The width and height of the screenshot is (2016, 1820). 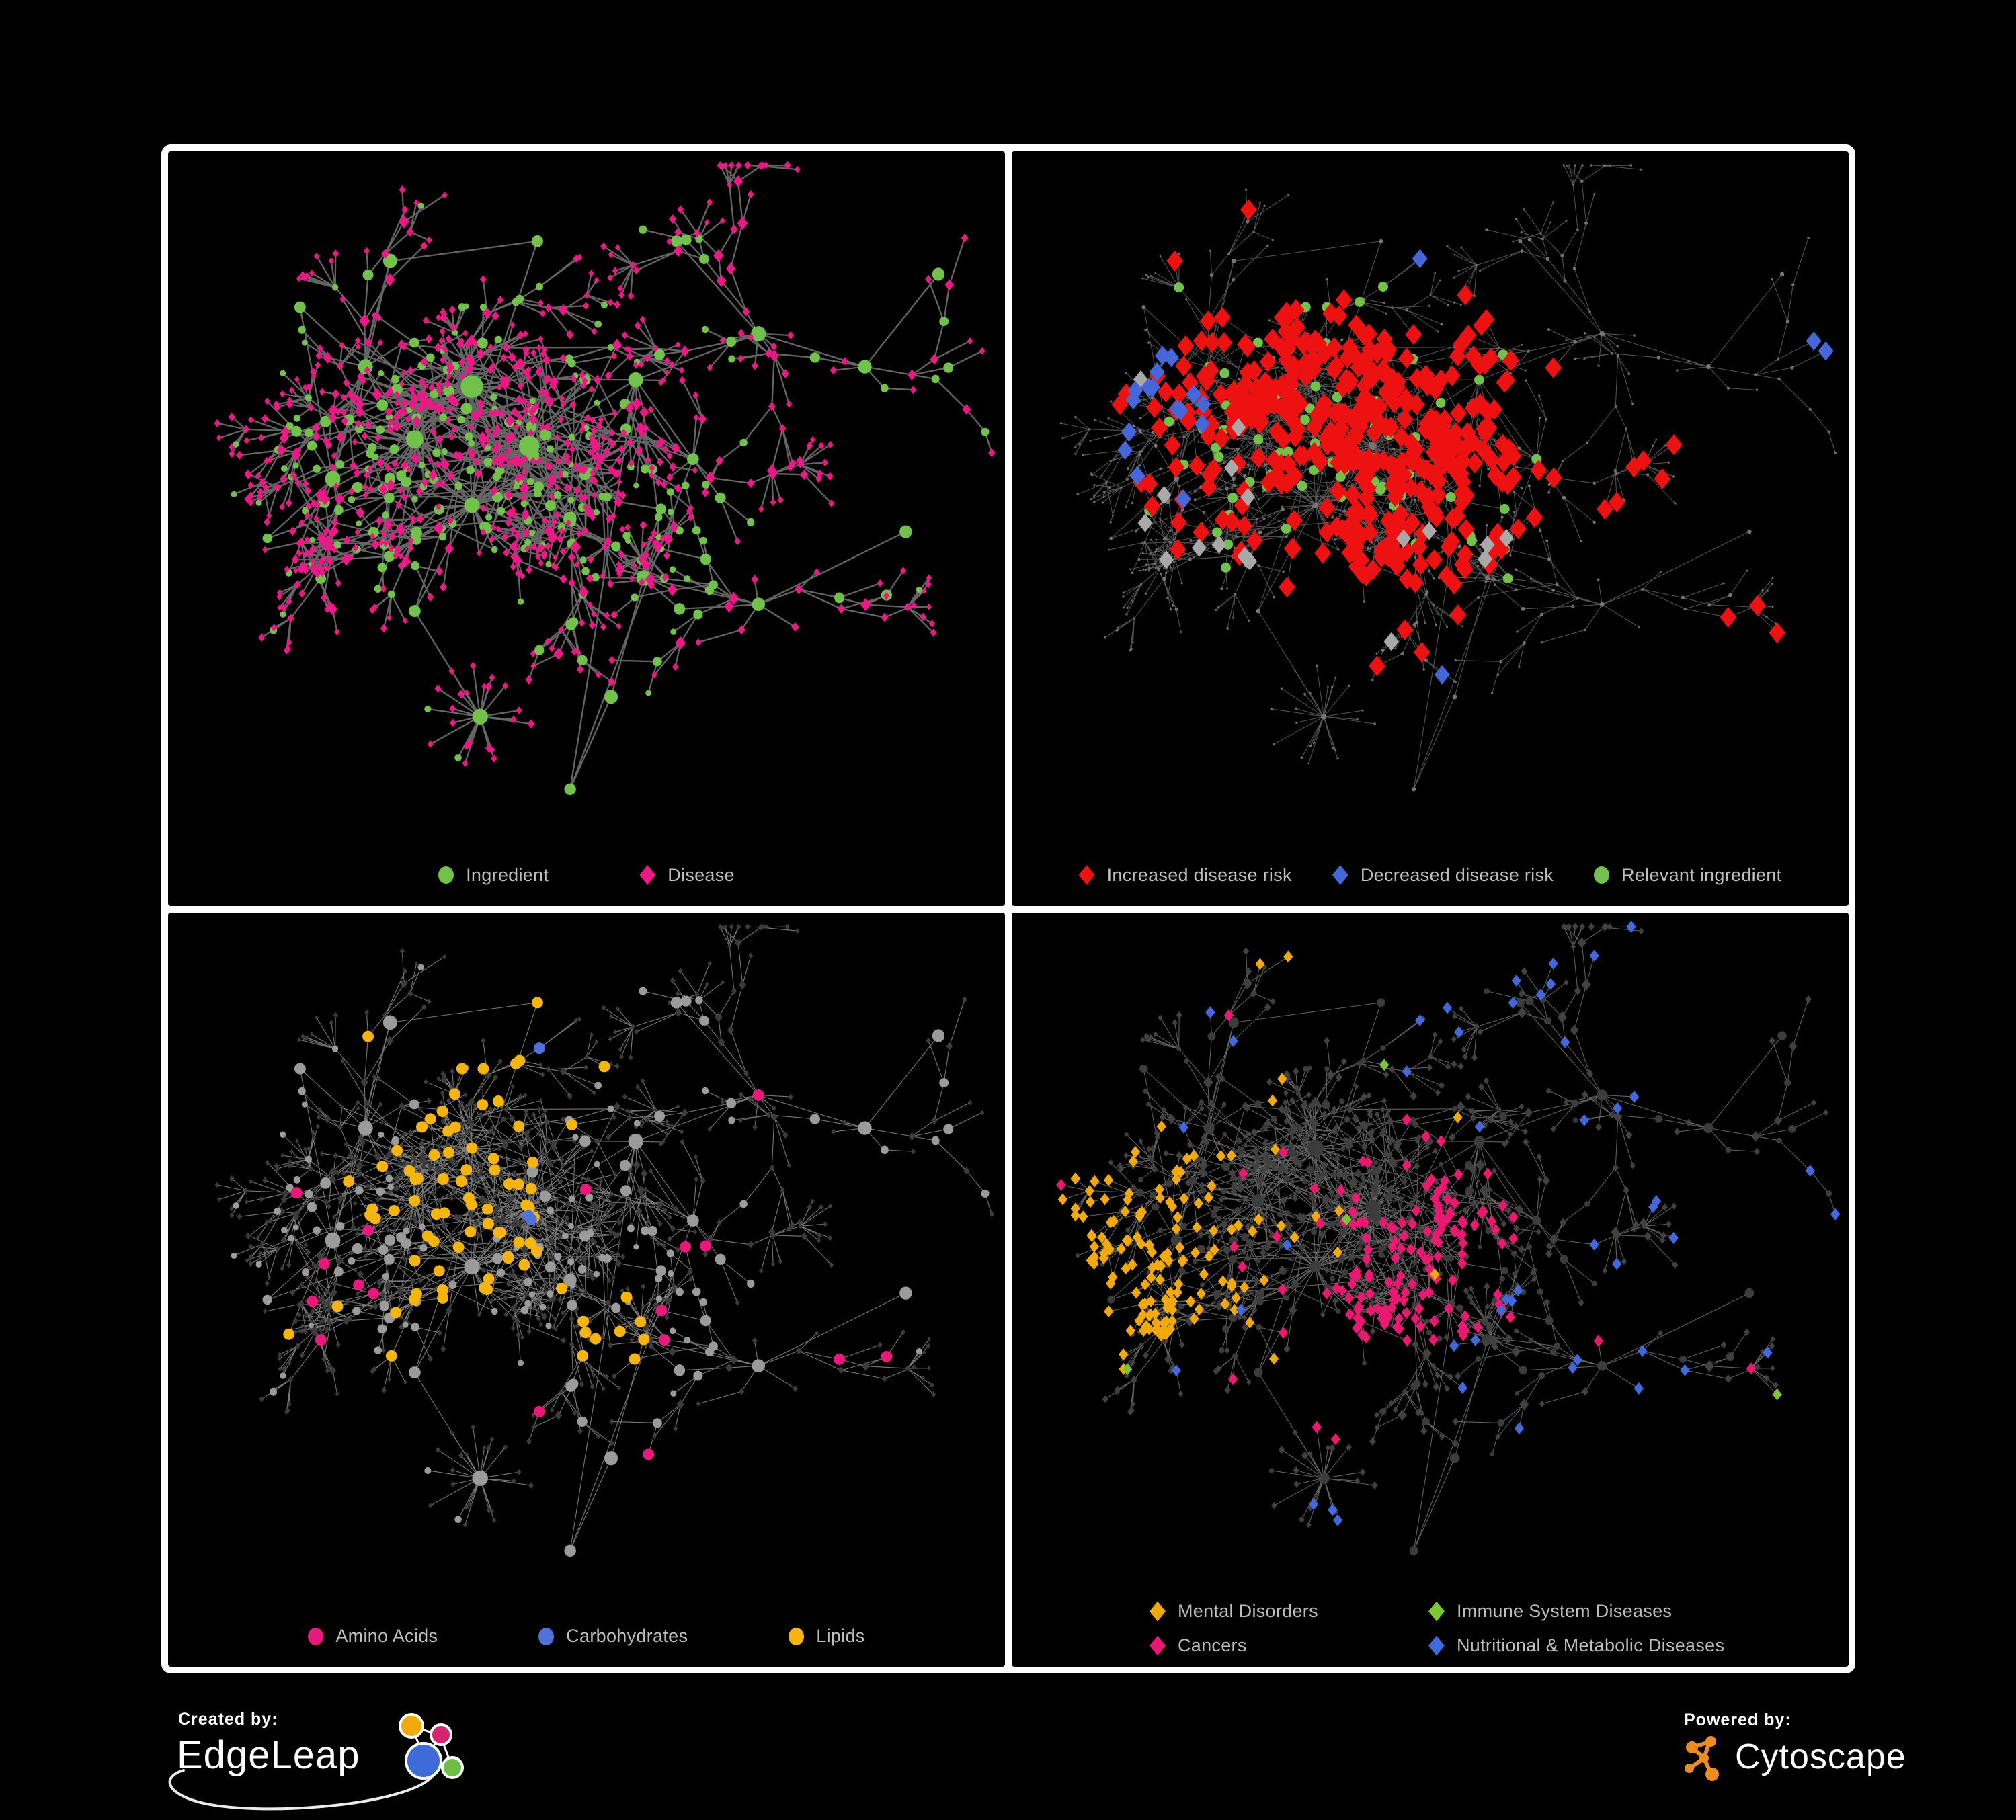 I want to click on increased-risk-diamond-icon, so click(x=1086, y=875).